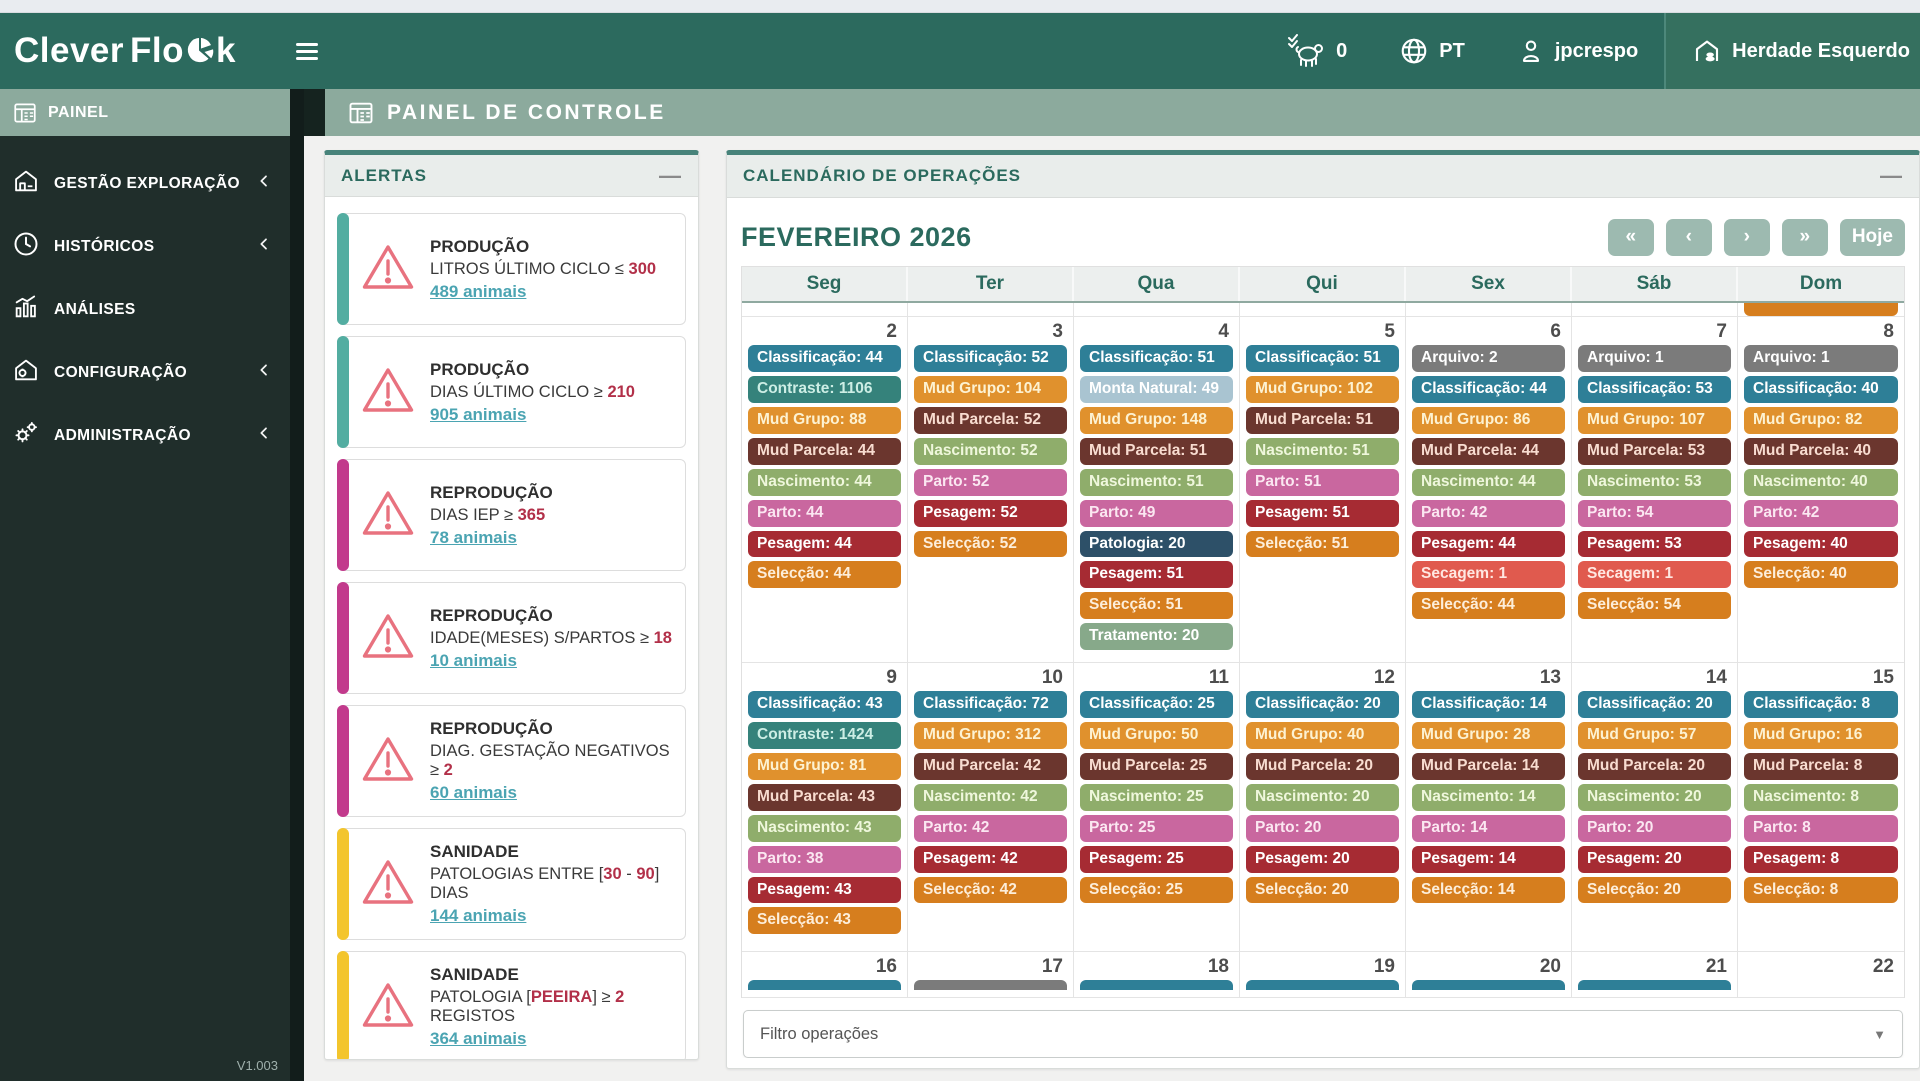 The width and height of the screenshot is (1920, 1081). What do you see at coordinates (1156, 420) in the screenshot?
I see `calendar-event-tag: Mud Grupo: 148` at bounding box center [1156, 420].